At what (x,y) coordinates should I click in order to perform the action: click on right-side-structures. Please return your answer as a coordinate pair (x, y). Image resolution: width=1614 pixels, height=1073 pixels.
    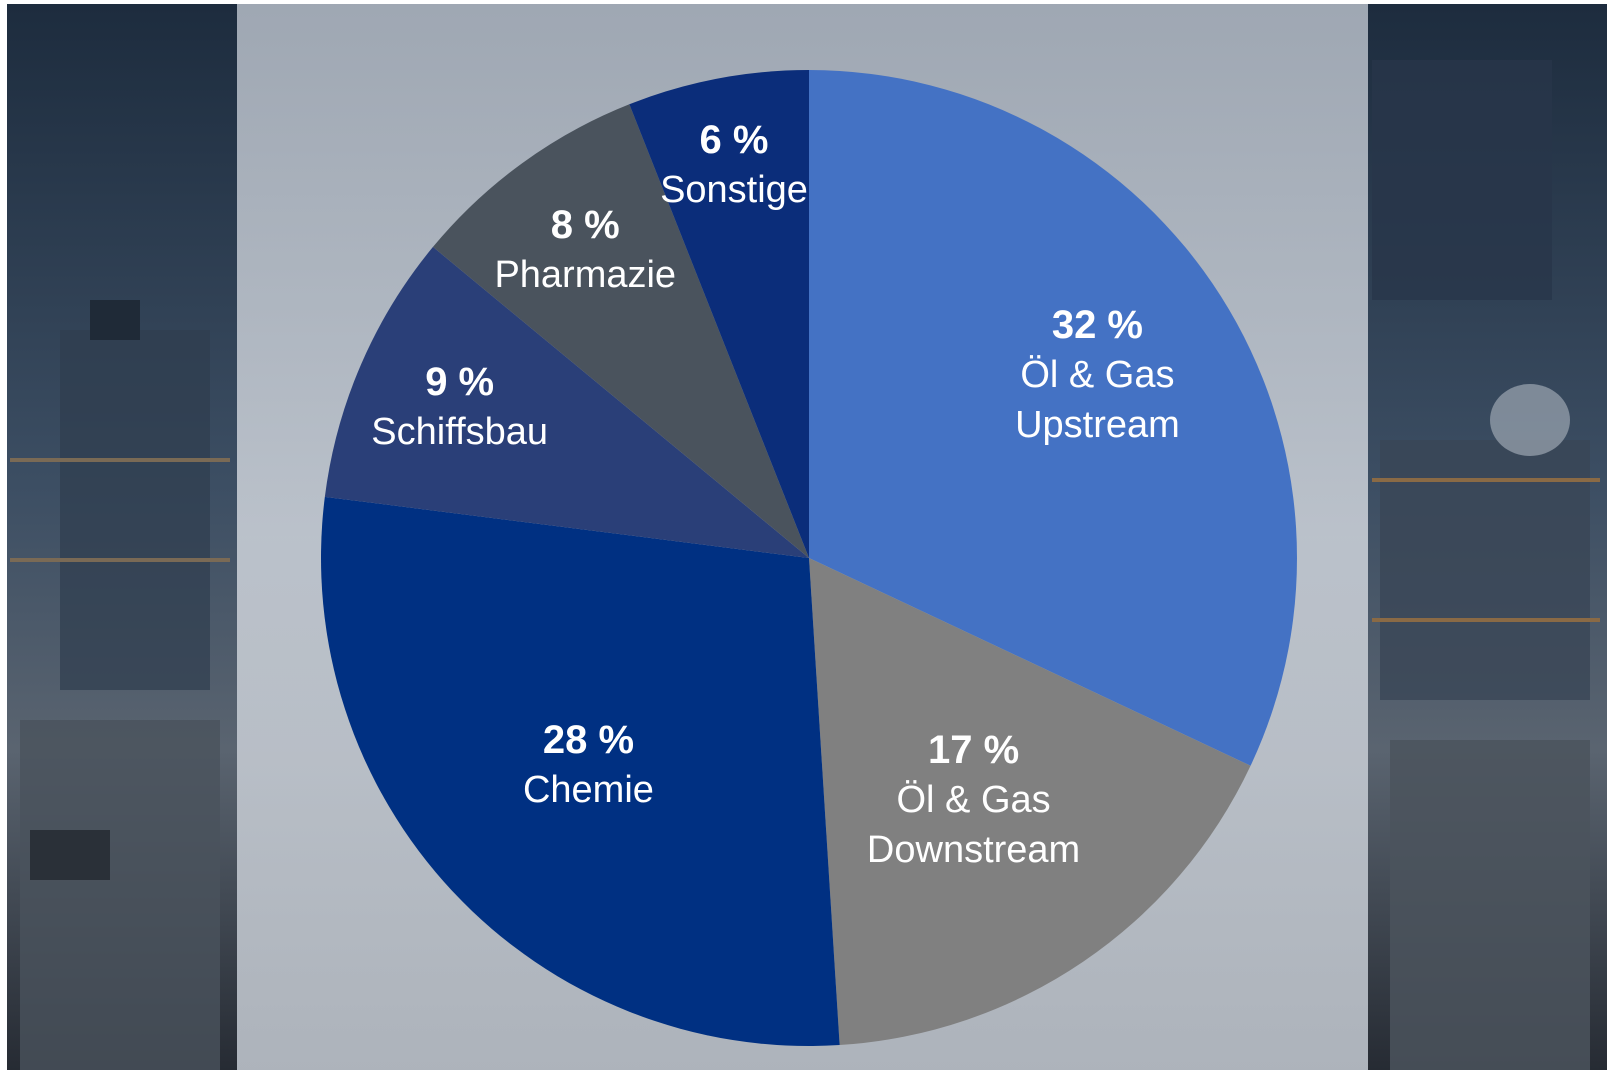
    Looking at the image, I should click on (1486, 565).